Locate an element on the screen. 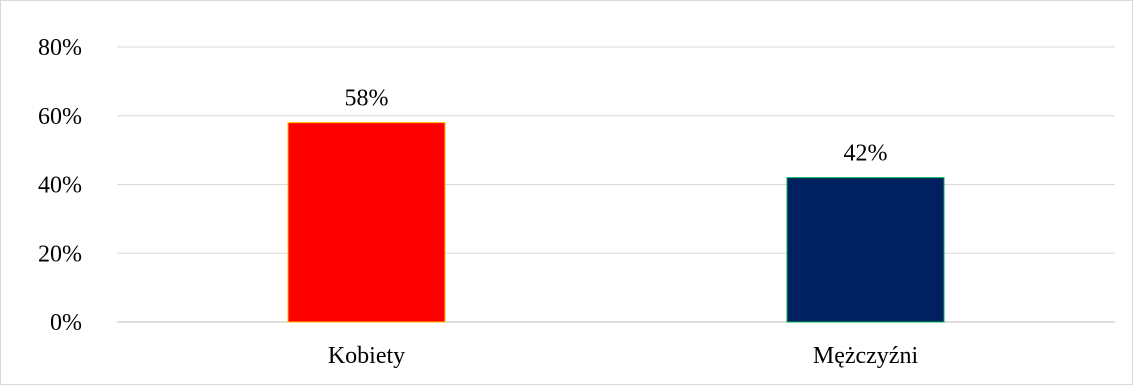 This screenshot has width=1133, height=386. category-label-kobiety: Kobiety is located at coordinates (366, 356).